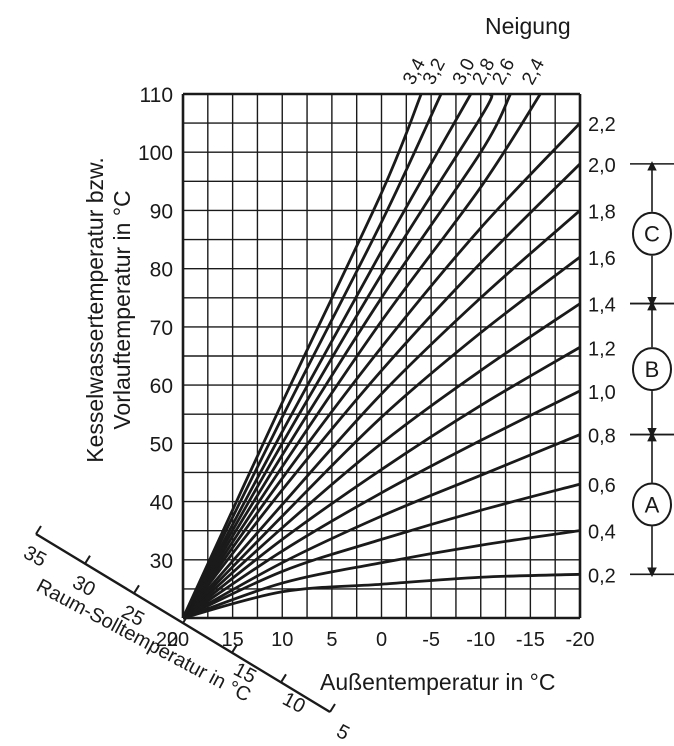 The height and width of the screenshot is (746, 674). Describe the element at coordinates (294, 703) in the screenshot. I see `room-tick-label: 10` at that location.